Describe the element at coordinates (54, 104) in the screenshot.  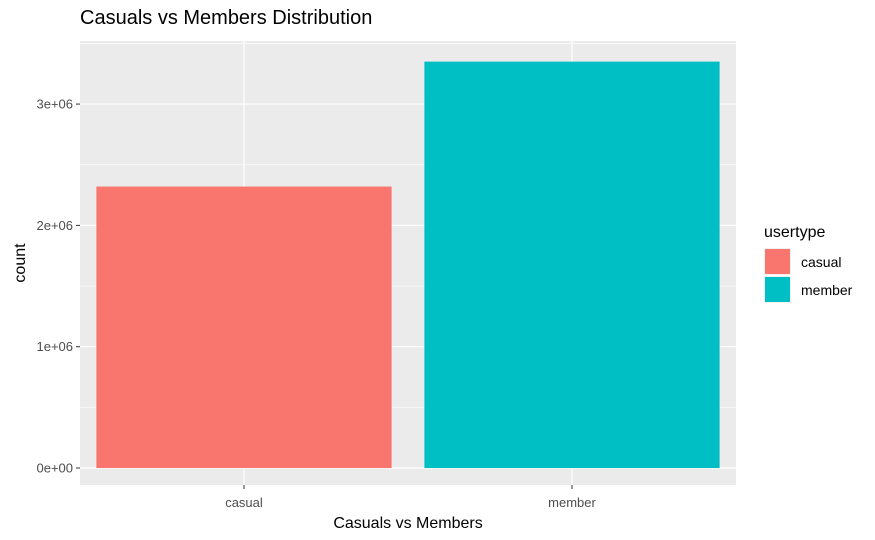
I see `y-tick-label: 3e+06` at that location.